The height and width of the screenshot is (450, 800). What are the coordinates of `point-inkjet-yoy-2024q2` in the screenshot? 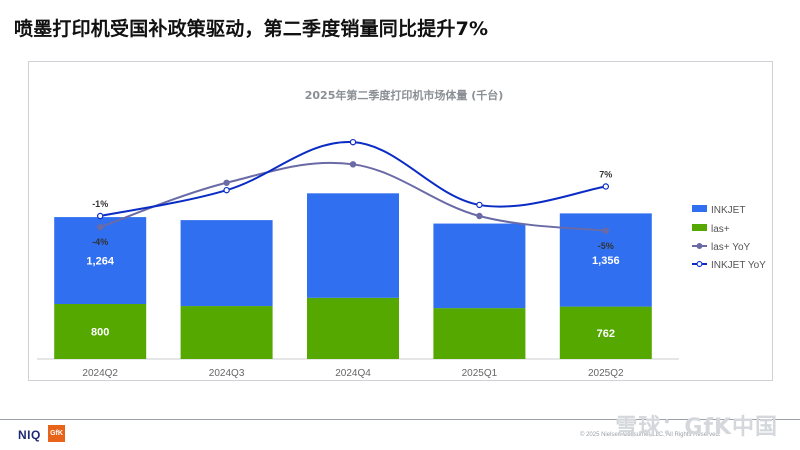 It's located at (100, 216).